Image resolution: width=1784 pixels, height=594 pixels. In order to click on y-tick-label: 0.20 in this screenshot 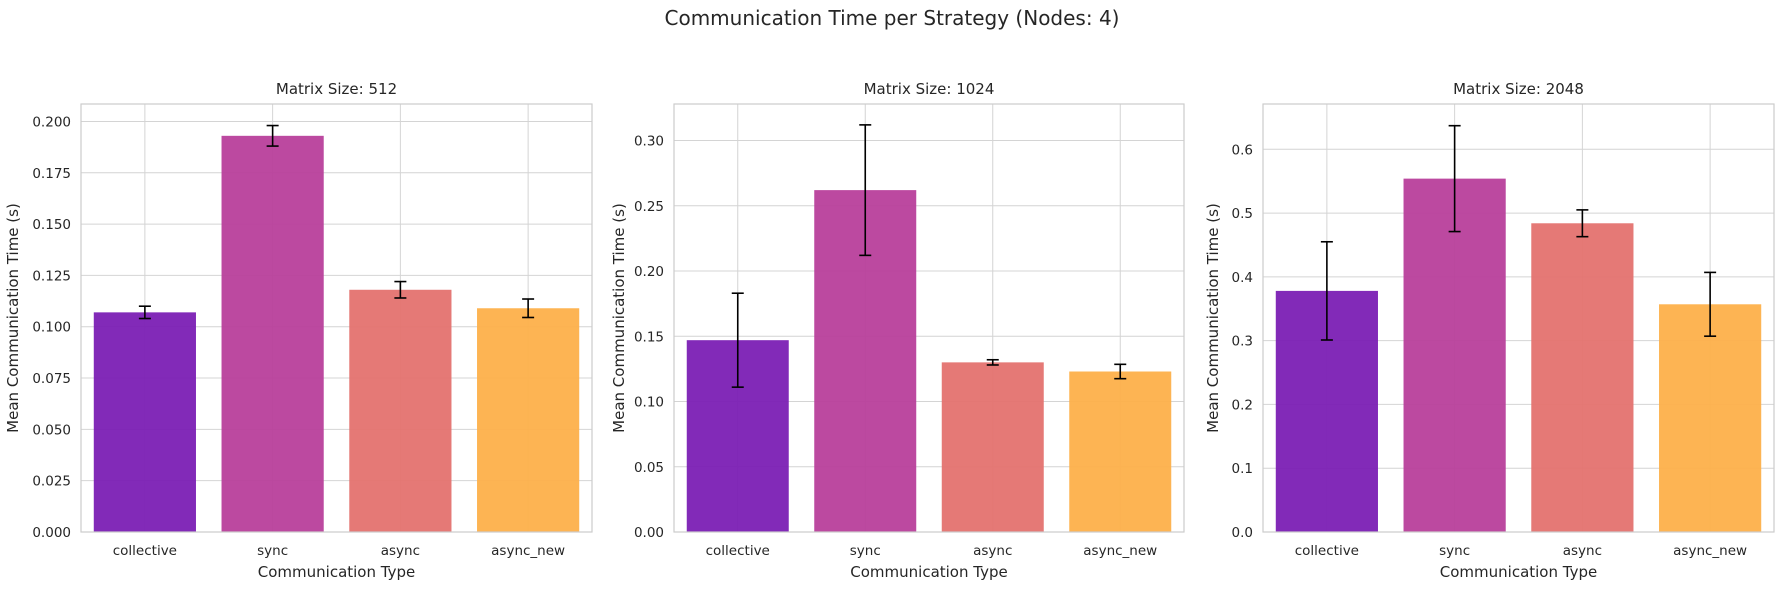, I will do `click(649, 272)`.